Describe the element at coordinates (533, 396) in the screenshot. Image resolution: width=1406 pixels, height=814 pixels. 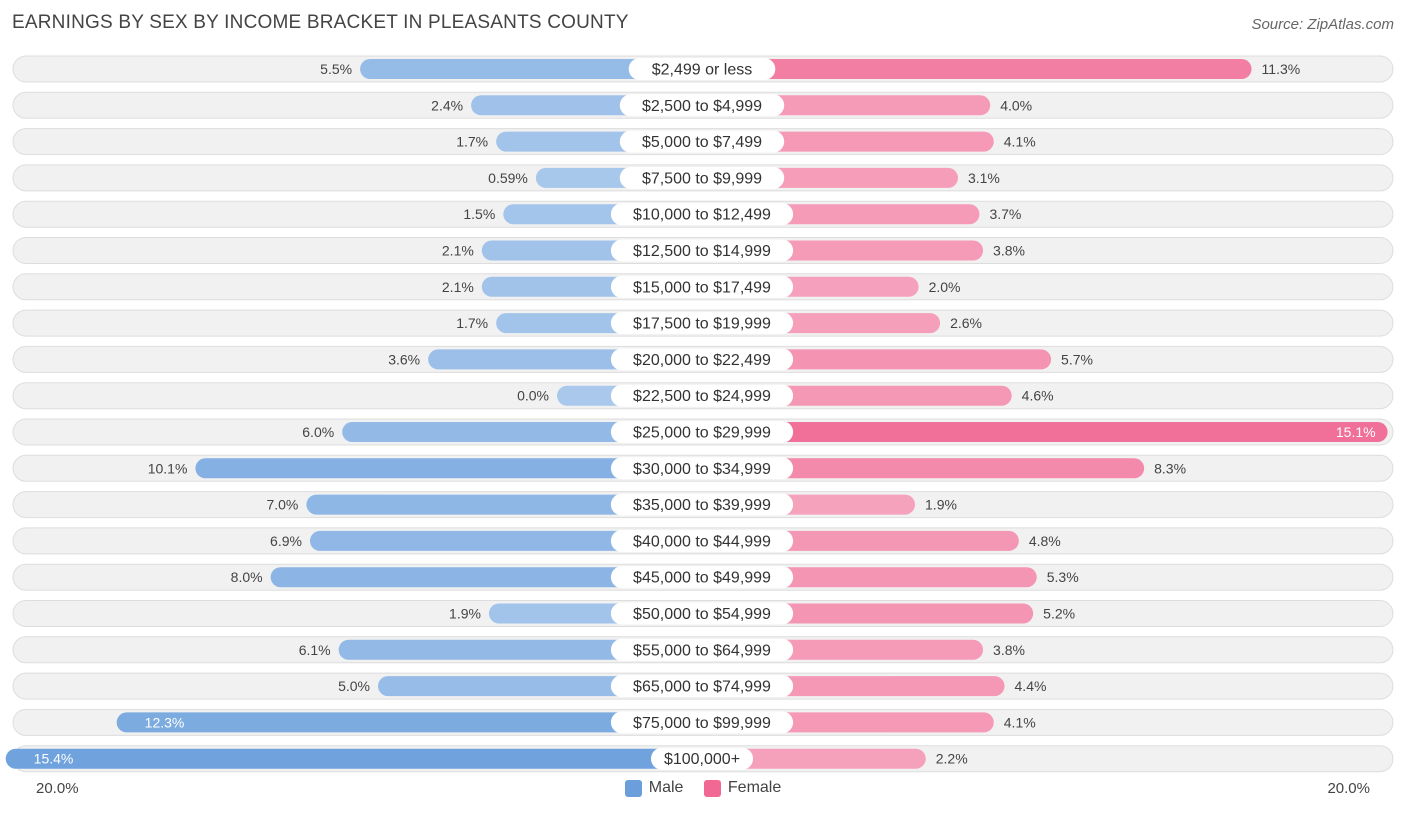
I see `male-value-label: 0.0%` at that location.